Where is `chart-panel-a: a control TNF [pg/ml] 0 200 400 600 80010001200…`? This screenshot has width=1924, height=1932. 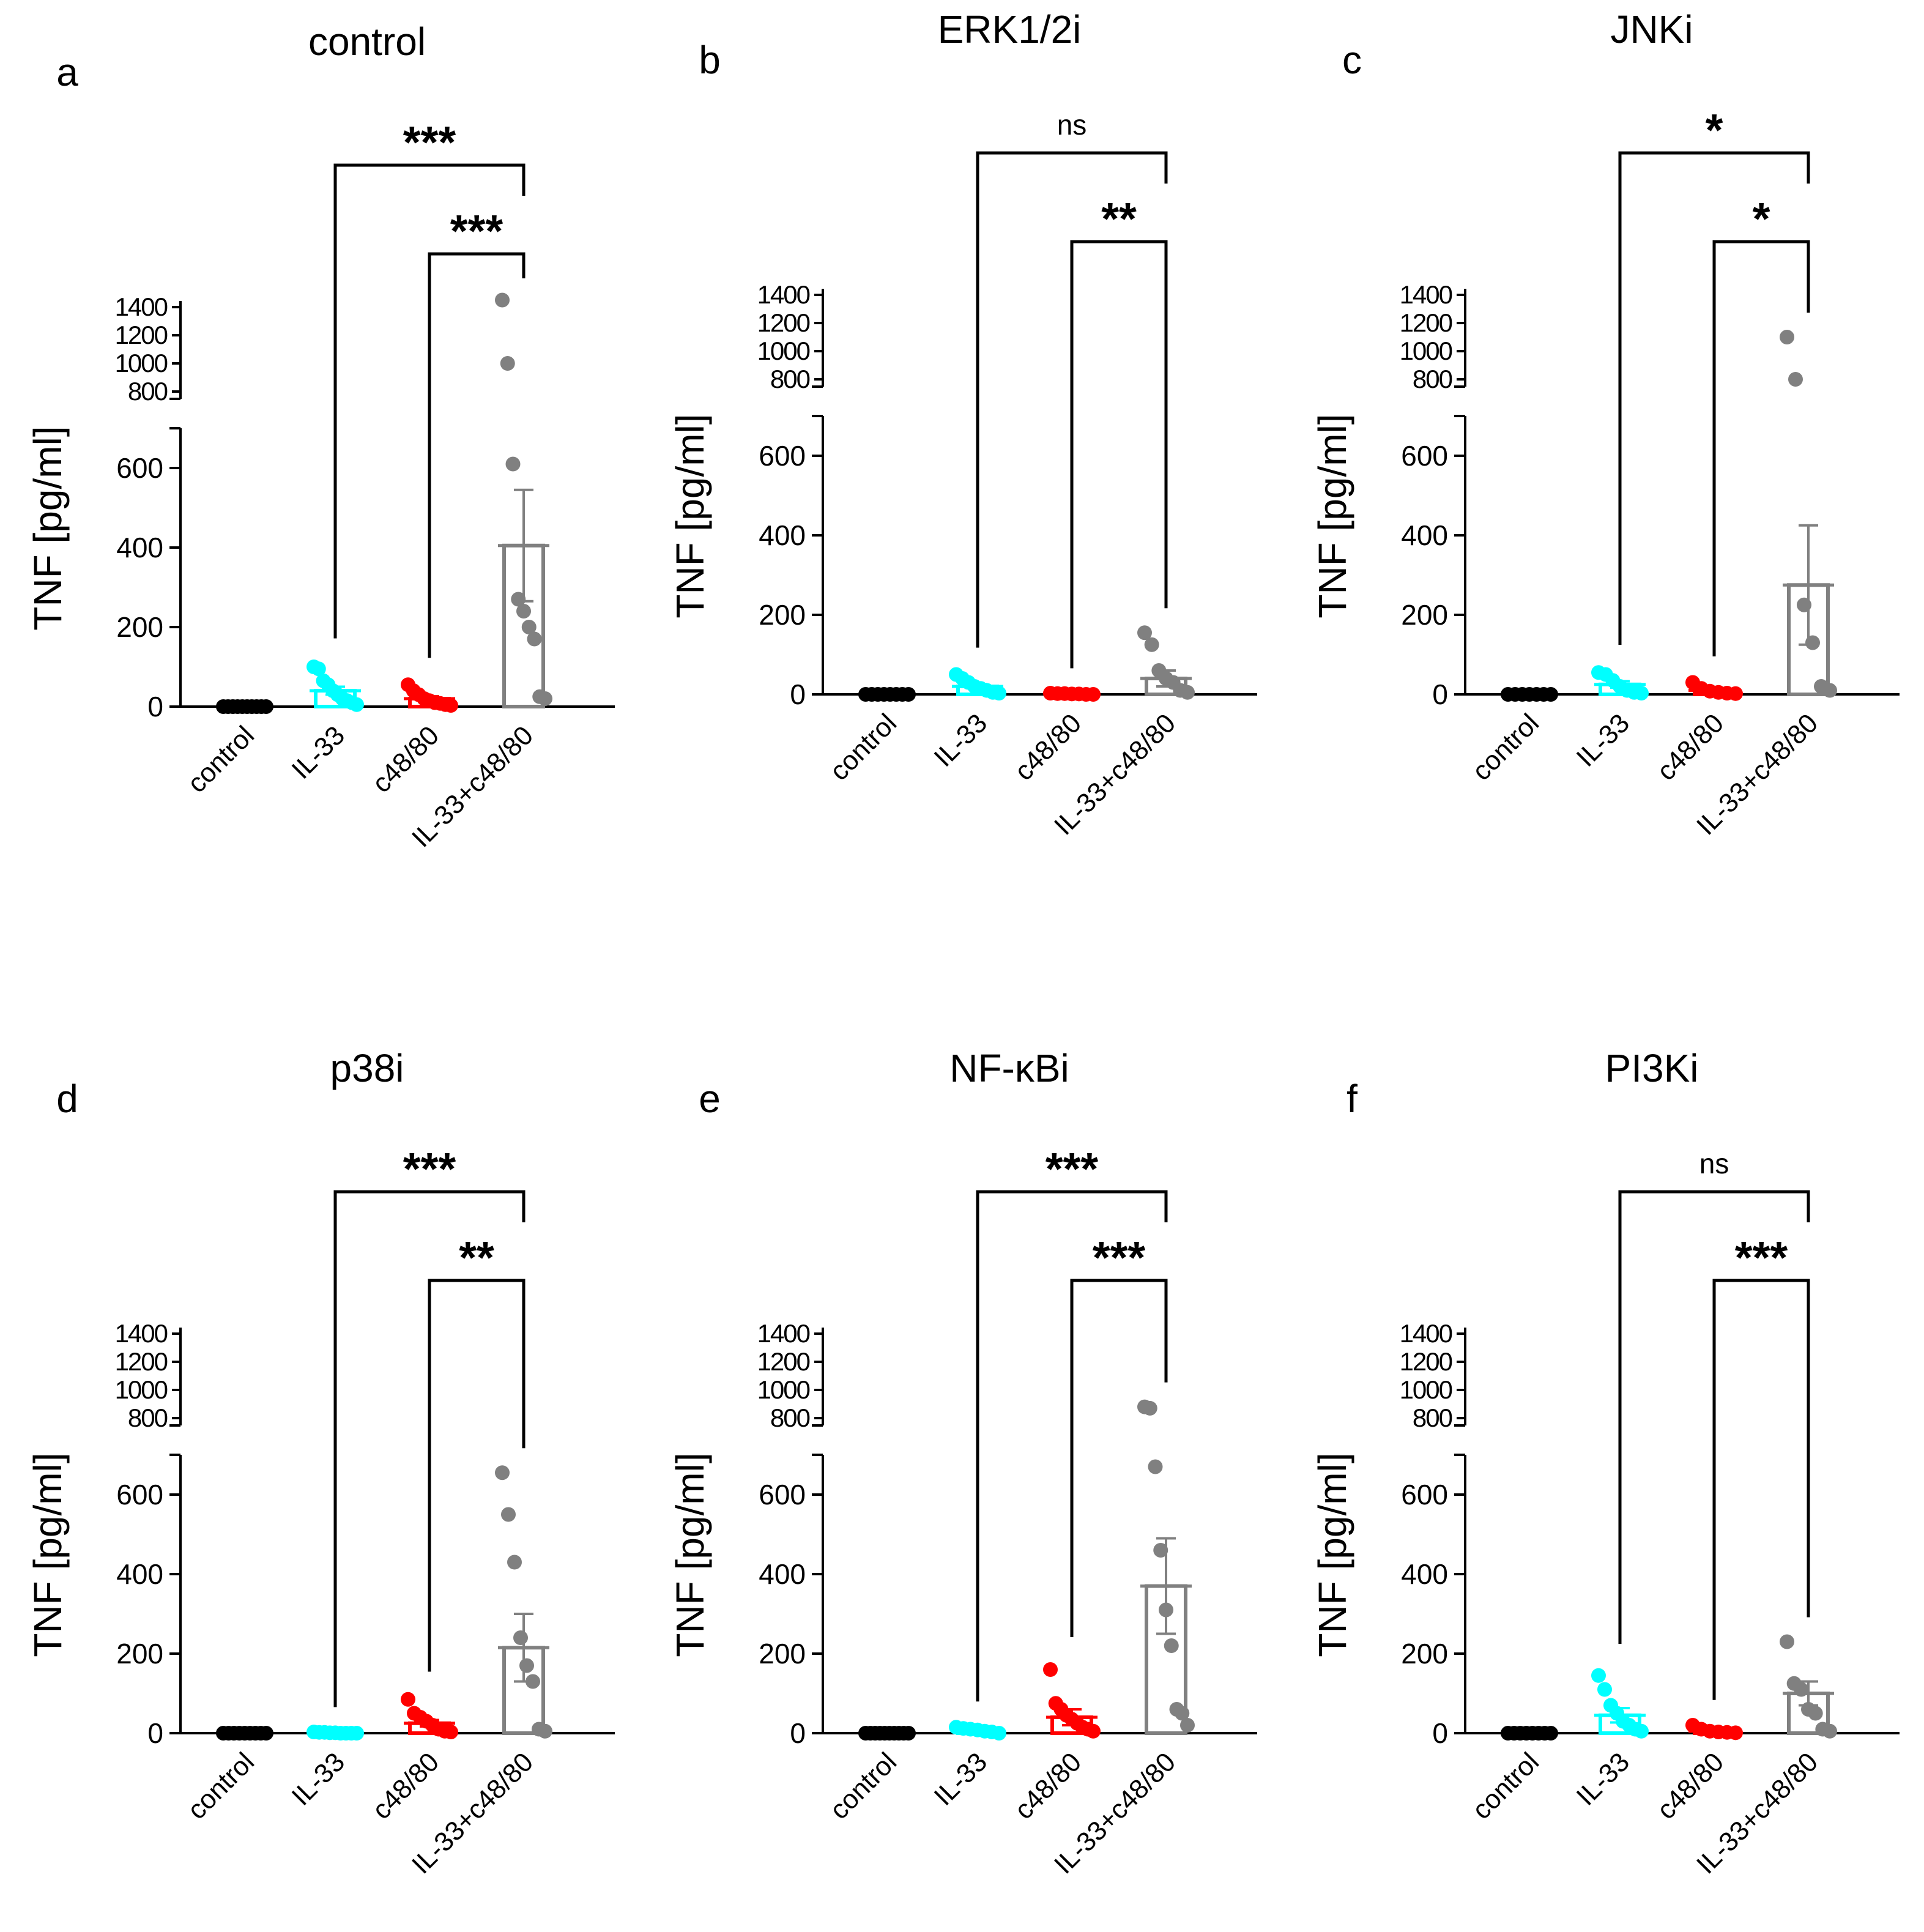
chart-panel-a: a control TNF [pg/ml] 0 200 400 600 80010001200… is located at coordinates (320, 436).